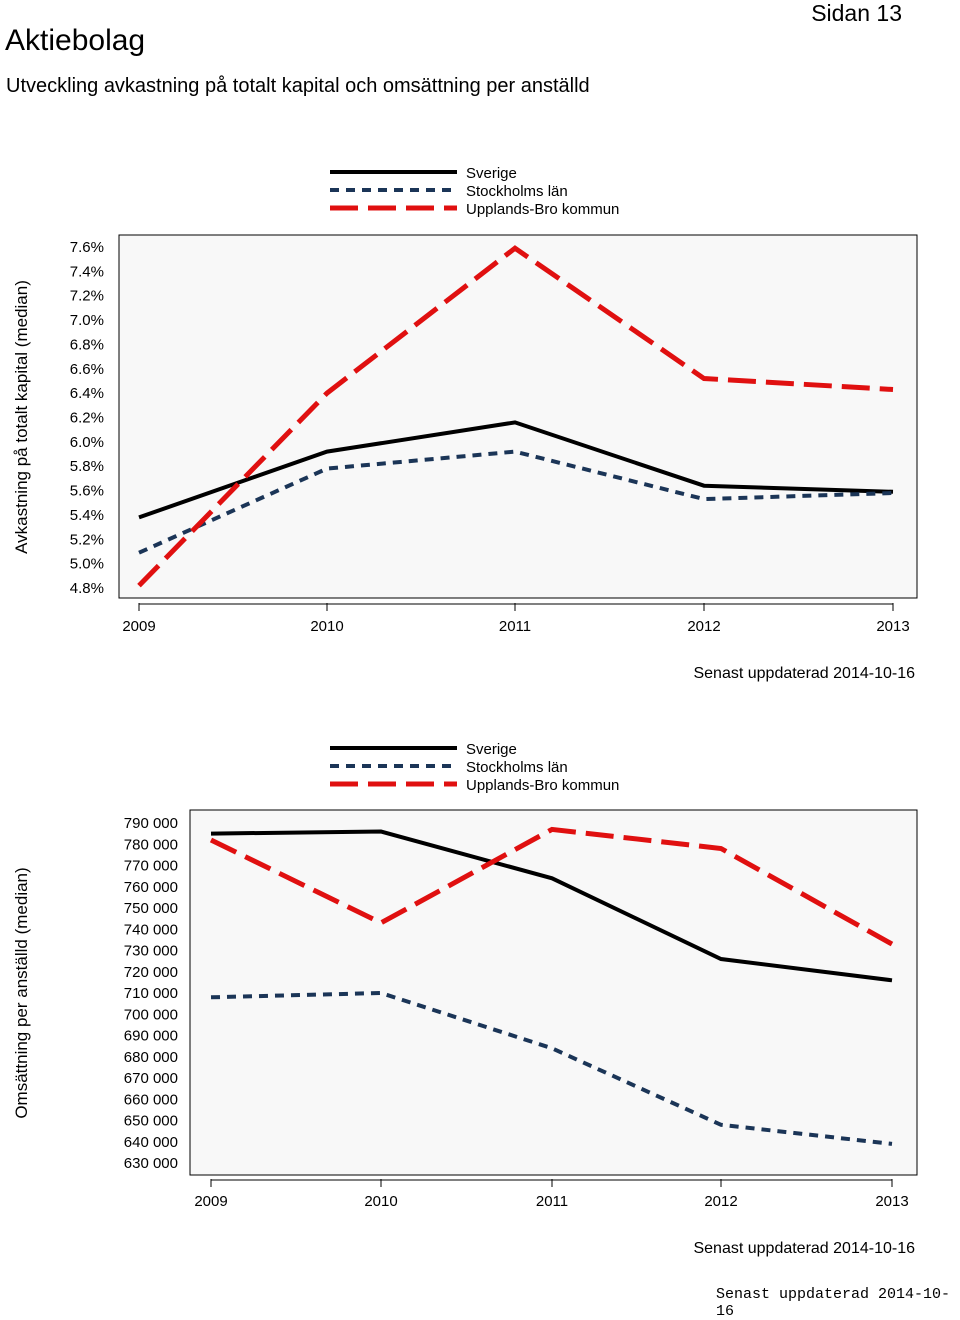  I want to click on y-axis-label: Omsättning per anställd (median), so click(21, 992).